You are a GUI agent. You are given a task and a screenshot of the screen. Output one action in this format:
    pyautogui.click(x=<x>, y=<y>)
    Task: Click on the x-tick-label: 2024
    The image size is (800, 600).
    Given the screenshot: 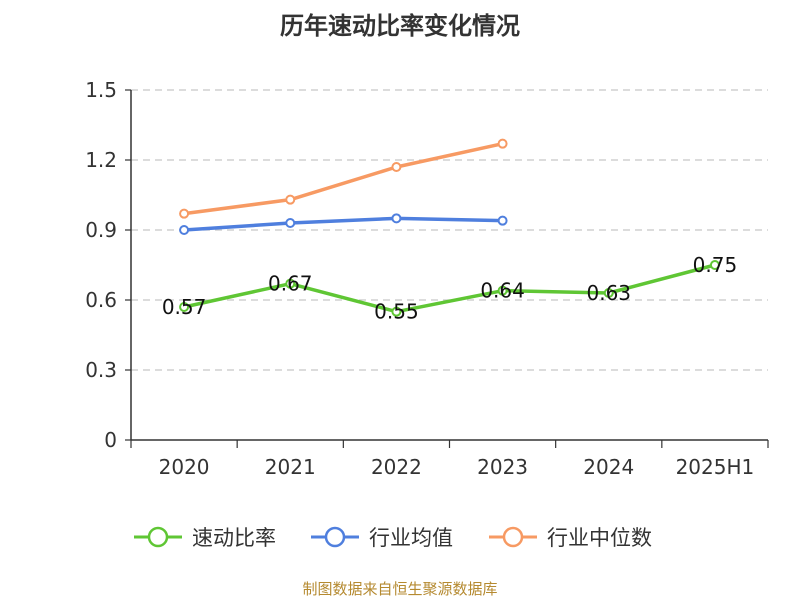 What is the action you would take?
    pyautogui.click(x=608, y=467)
    